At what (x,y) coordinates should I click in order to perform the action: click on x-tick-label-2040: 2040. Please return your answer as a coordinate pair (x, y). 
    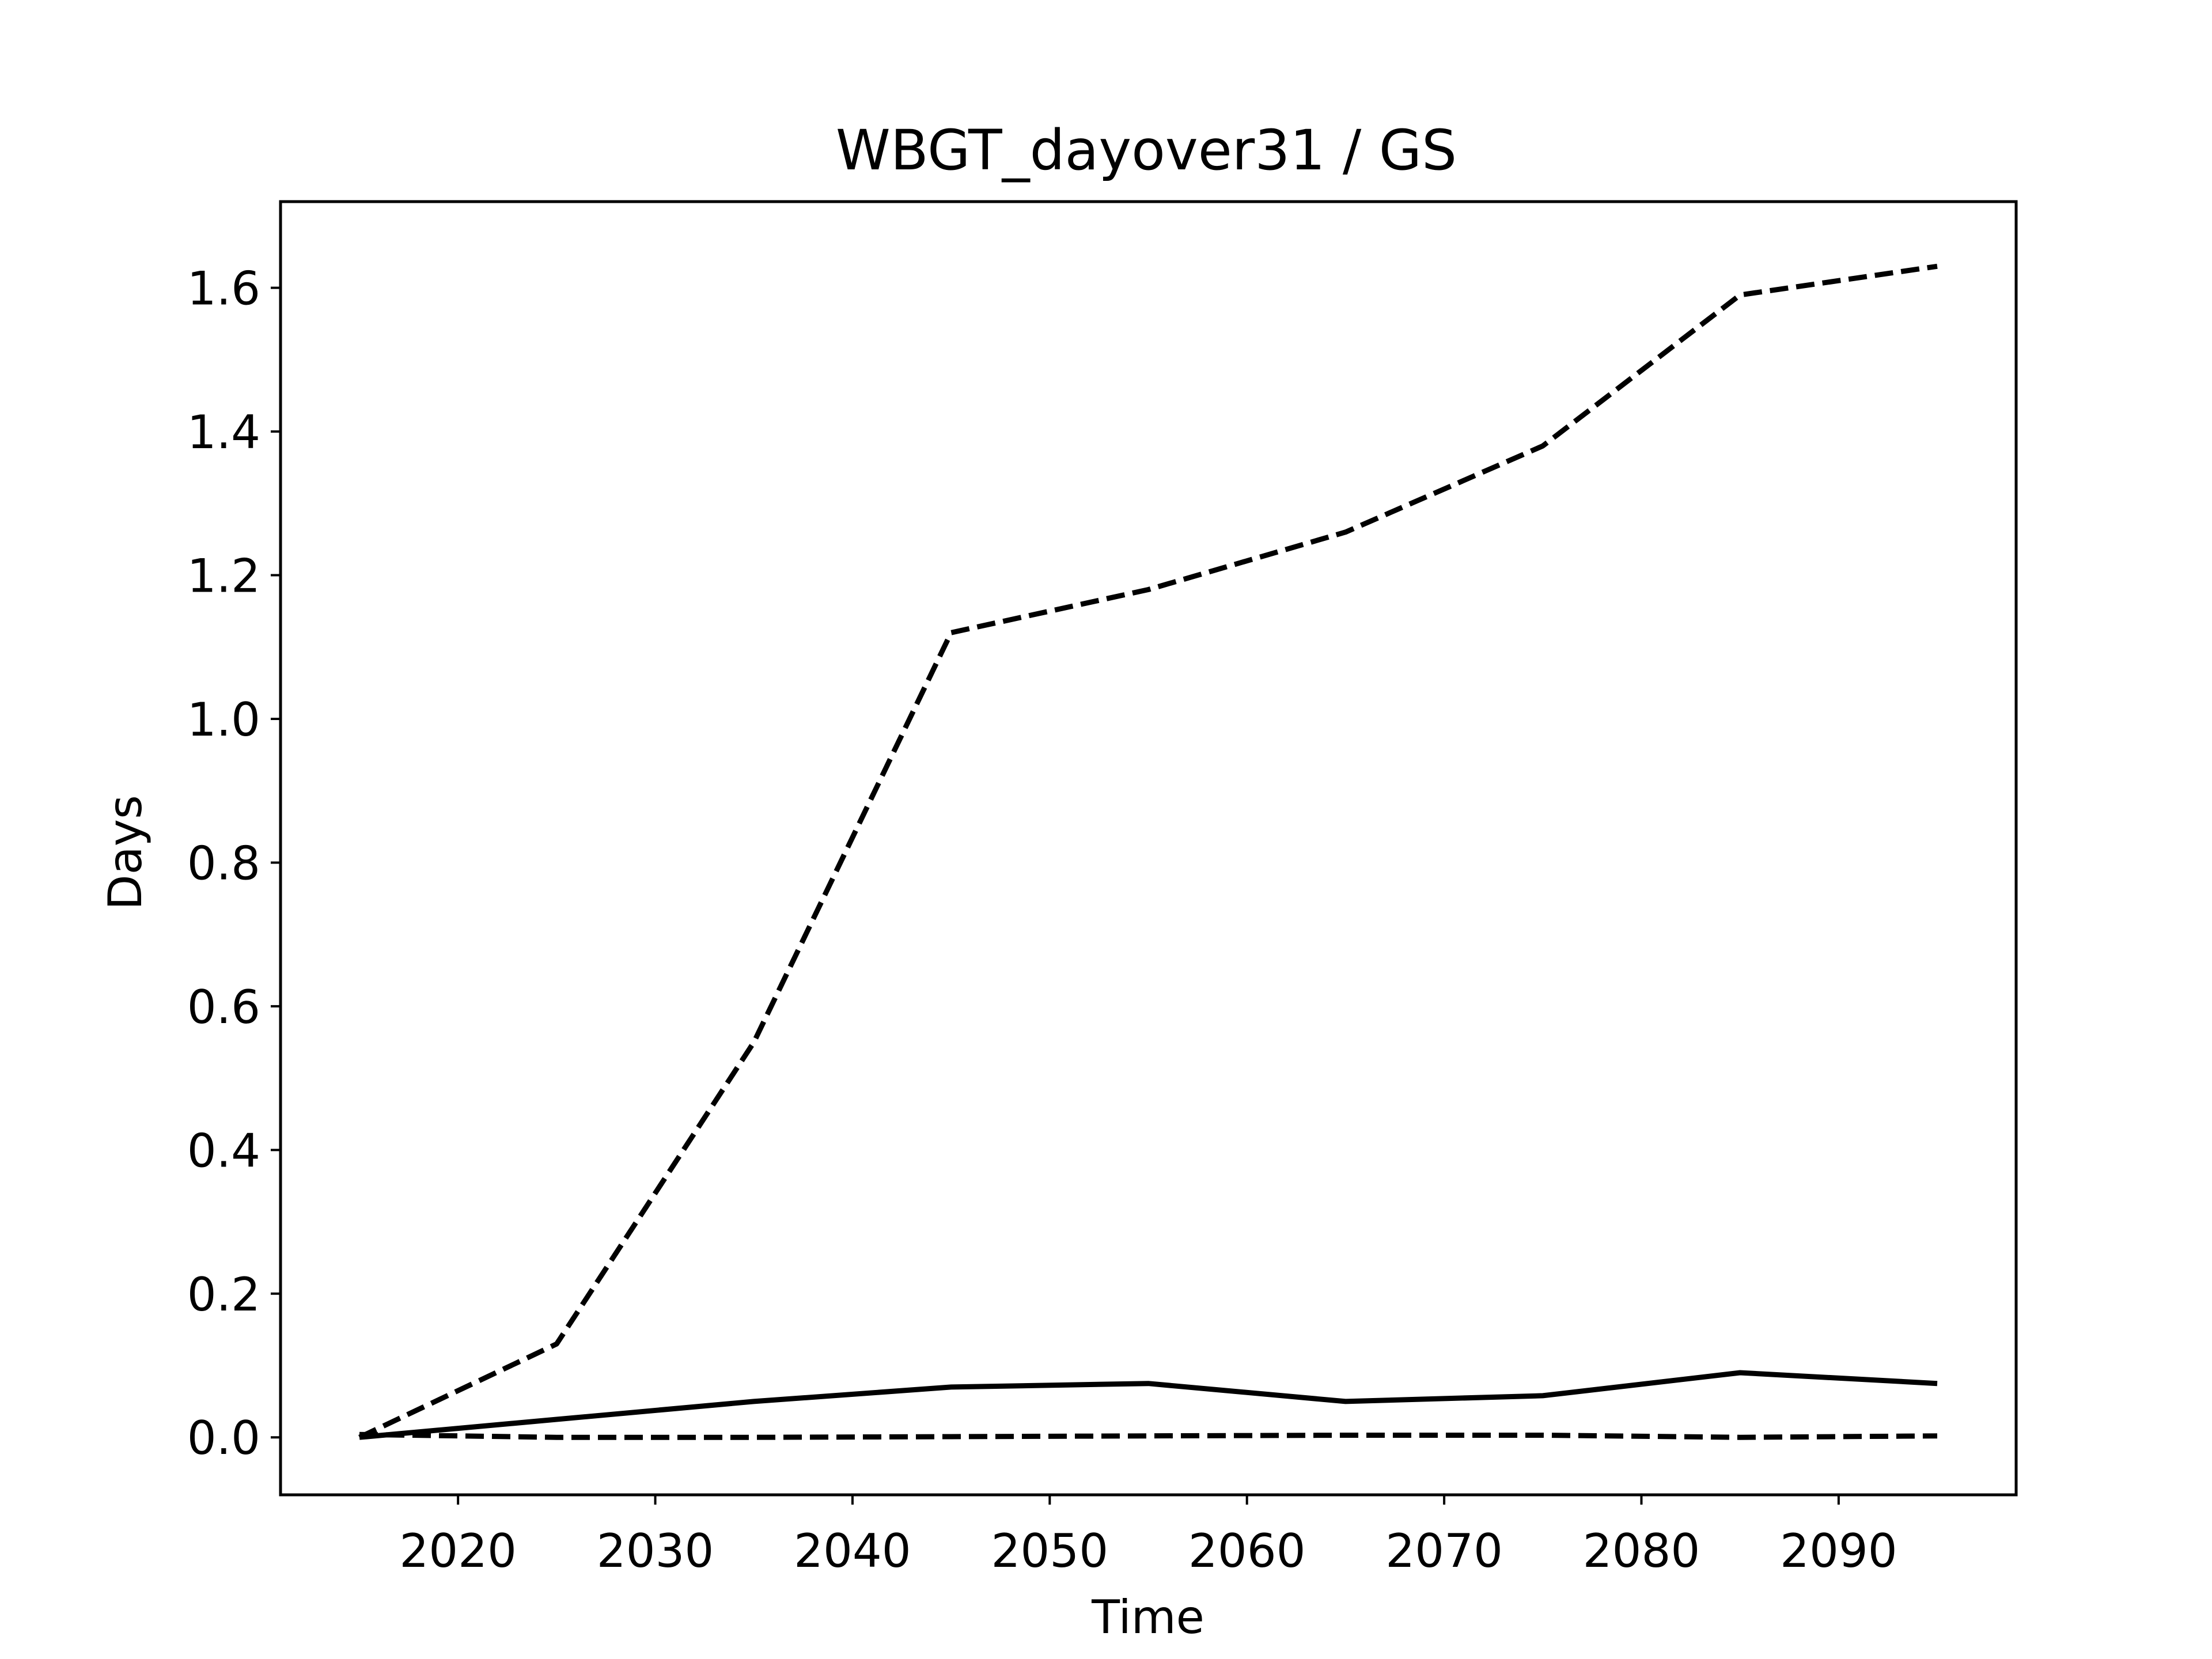
    Looking at the image, I should click on (852, 1551).